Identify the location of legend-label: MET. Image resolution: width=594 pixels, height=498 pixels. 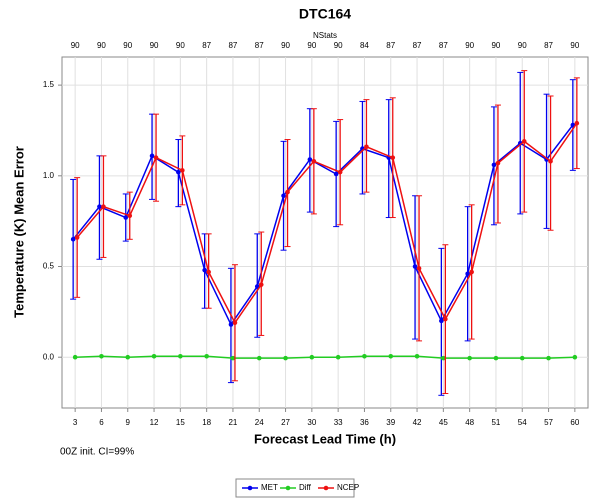
(269, 487).